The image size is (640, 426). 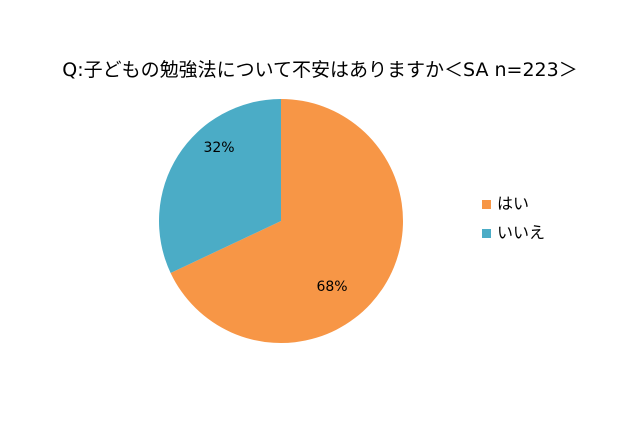 What do you see at coordinates (320, 70) in the screenshot?
I see `chart-title: Q:子どもの勉強法について不安はありますか＜SA n=223＞` at bounding box center [320, 70].